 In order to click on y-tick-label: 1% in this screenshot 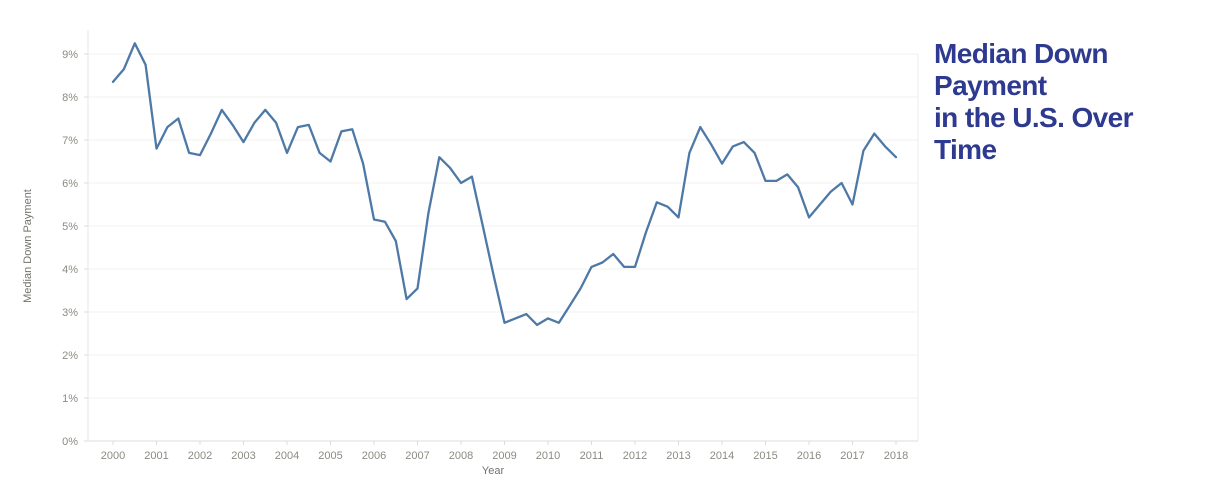, I will do `click(70, 399)`.